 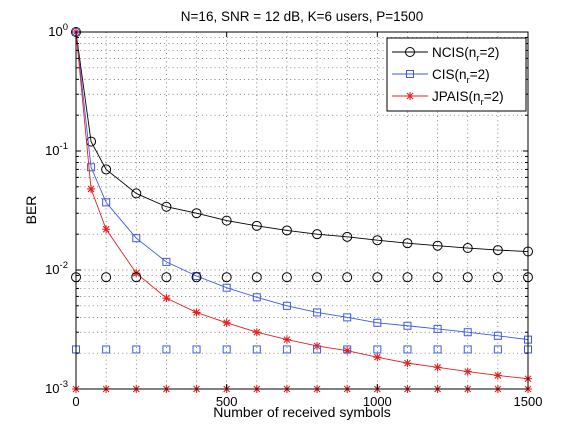 I want to click on y-tick-label: 10⁻¹, so click(x=56, y=149).